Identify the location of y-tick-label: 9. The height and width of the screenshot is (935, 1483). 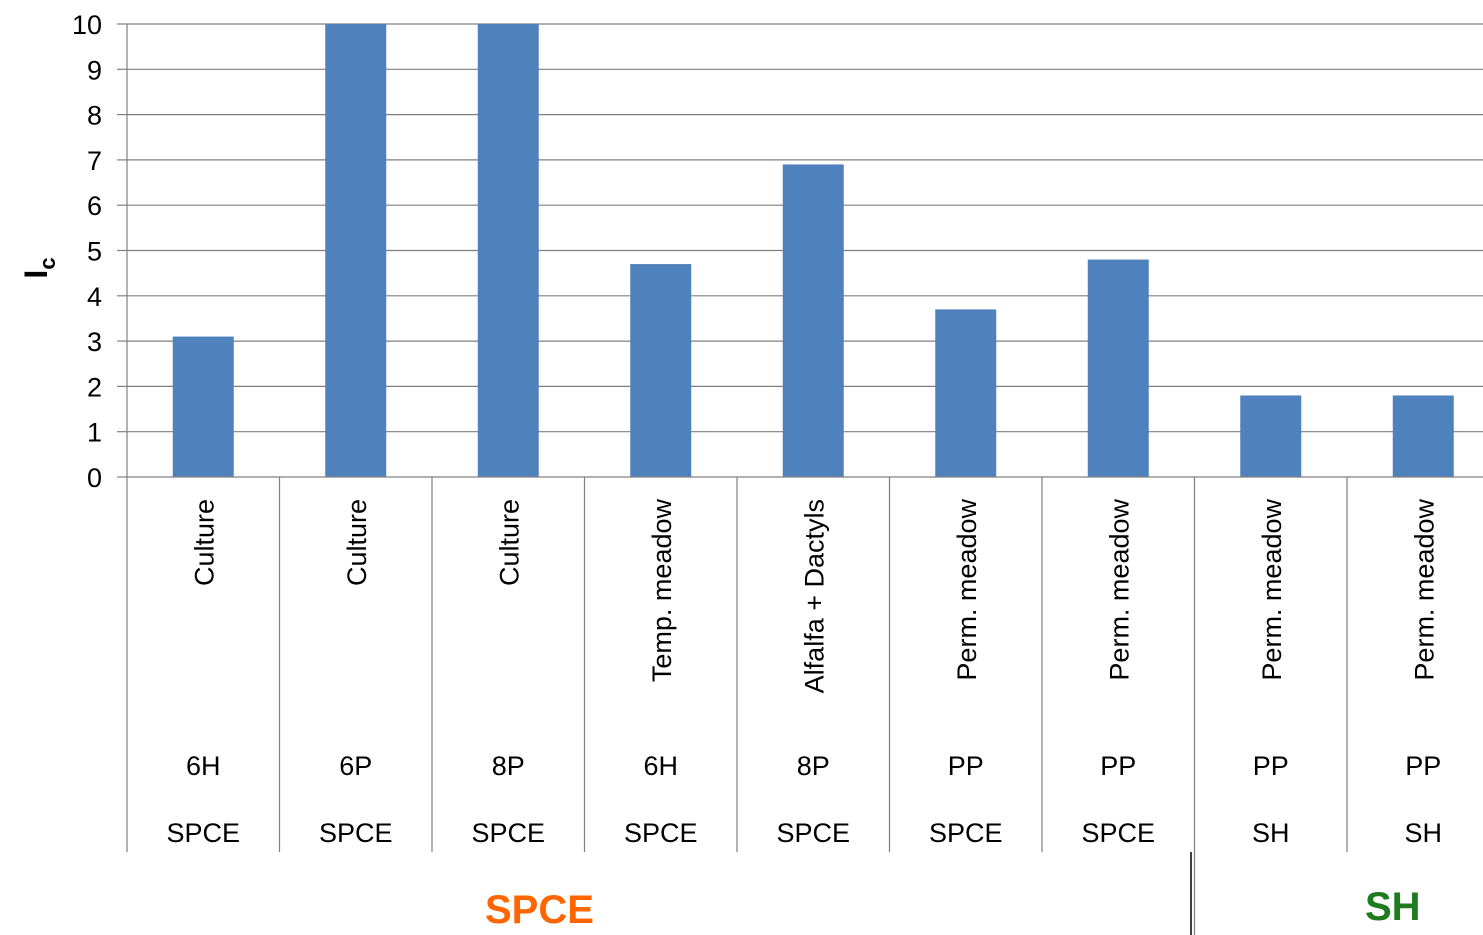
(94, 70).